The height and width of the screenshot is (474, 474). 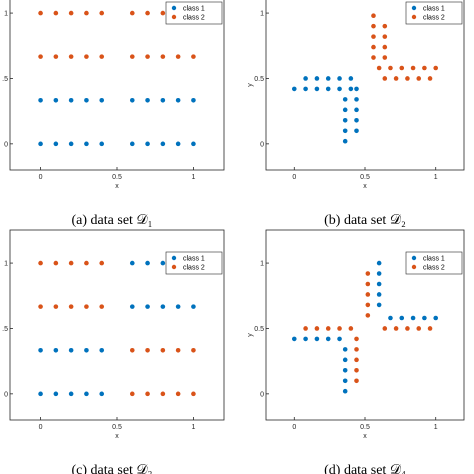 I want to click on points, so click(x=365, y=327).